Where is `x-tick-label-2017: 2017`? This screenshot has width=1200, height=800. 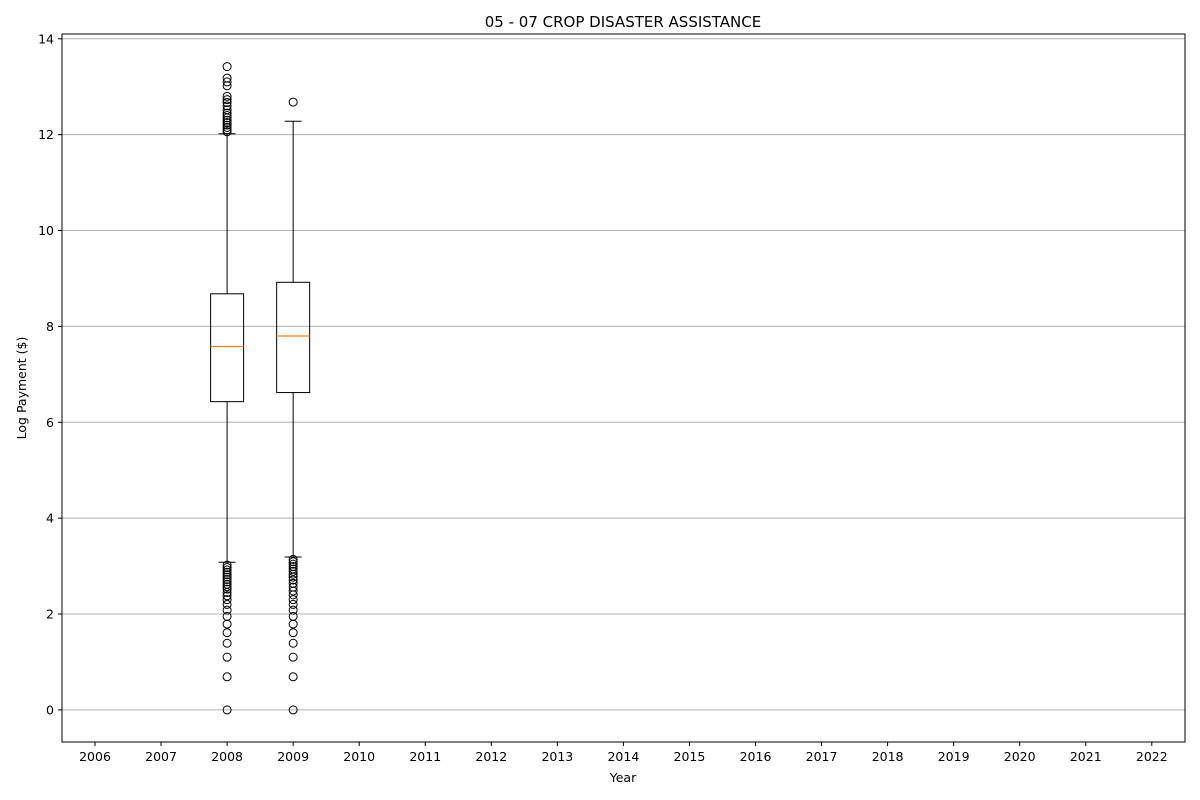 x-tick-label-2017: 2017 is located at coordinates (822, 756).